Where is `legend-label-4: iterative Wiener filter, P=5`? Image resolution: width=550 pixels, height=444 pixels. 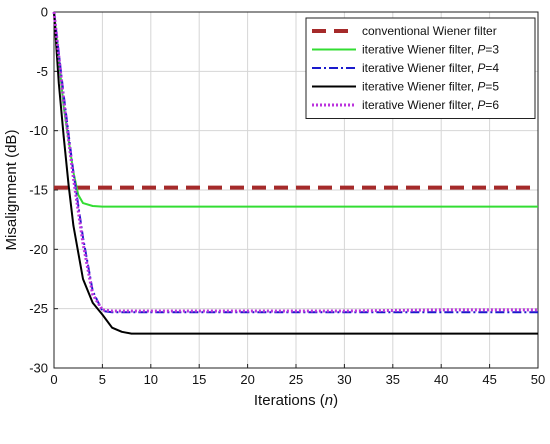
legend-label-4: iterative Wiener filter, P=5 is located at coordinates (430, 87).